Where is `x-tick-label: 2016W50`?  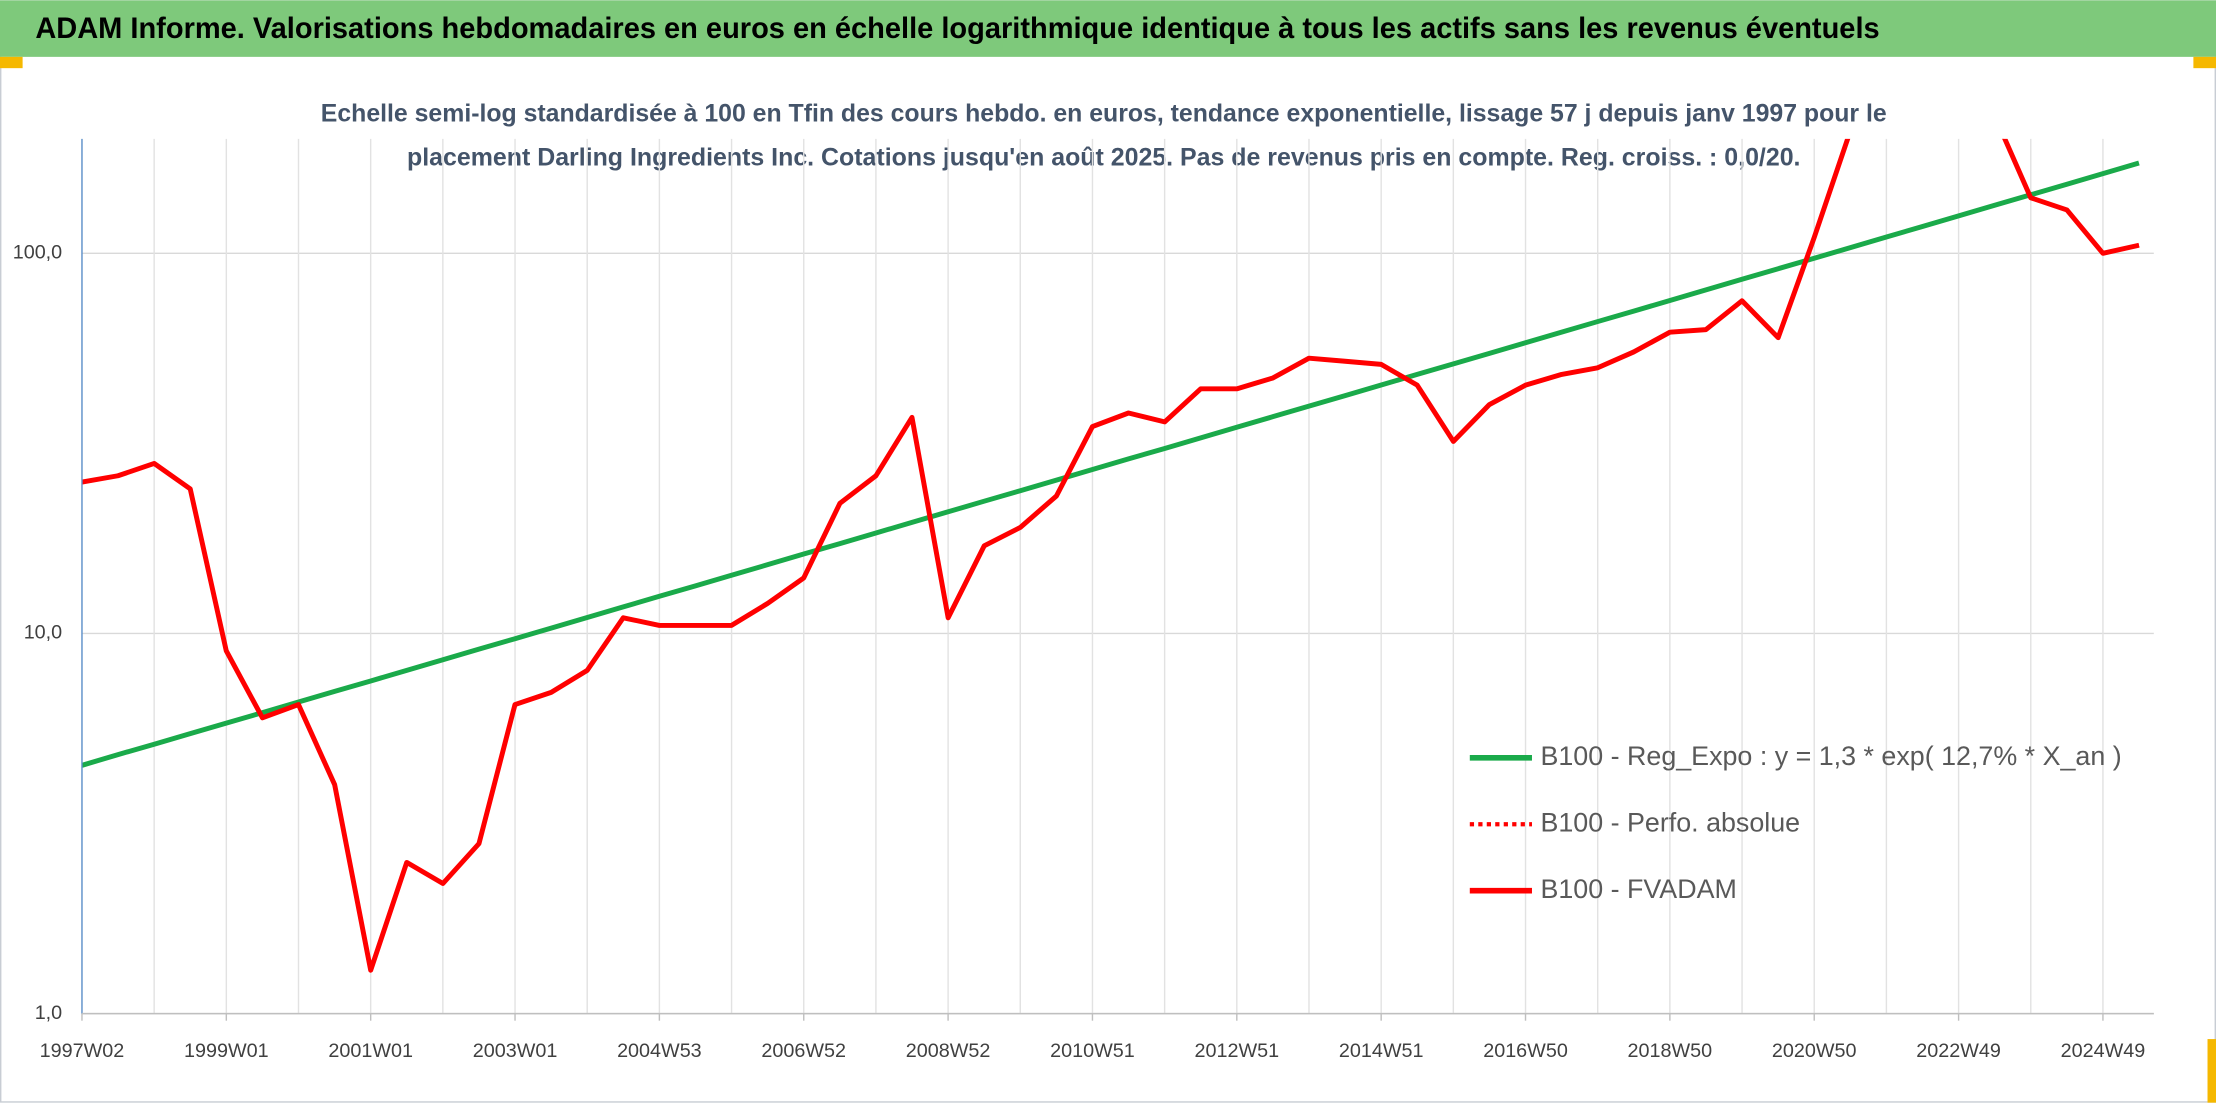 x-tick-label: 2016W50 is located at coordinates (1525, 1051).